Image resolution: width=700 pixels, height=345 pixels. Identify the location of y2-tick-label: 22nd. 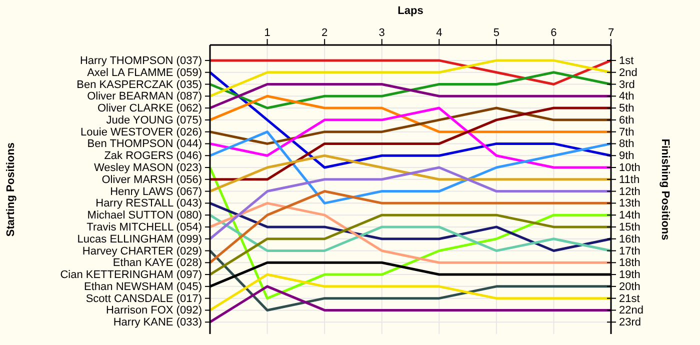
(631, 310).